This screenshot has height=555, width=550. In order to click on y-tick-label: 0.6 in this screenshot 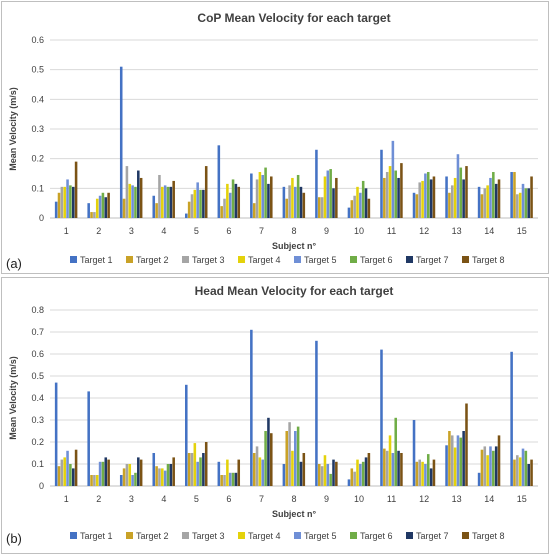, I will do `click(37, 354)`.